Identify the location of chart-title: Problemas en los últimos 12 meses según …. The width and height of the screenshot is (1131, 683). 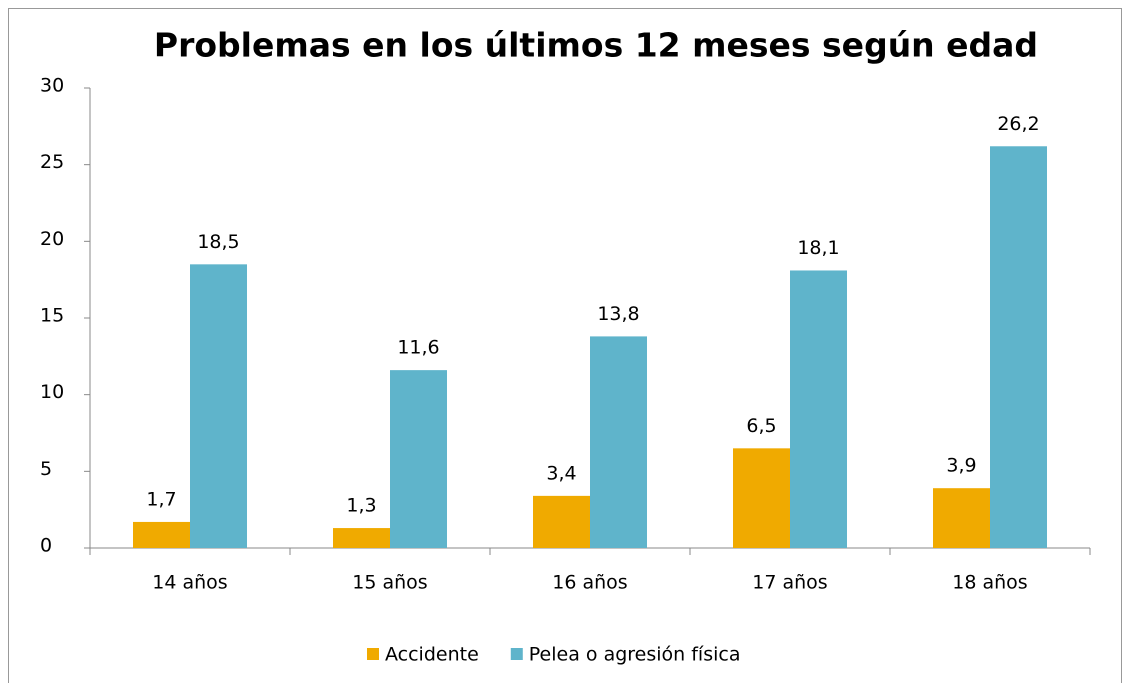
(596, 45).